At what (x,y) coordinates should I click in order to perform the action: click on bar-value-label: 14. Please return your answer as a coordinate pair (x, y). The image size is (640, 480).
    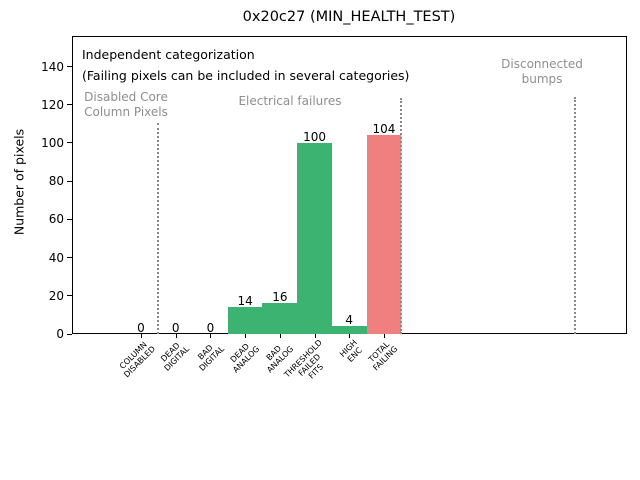
    Looking at the image, I should click on (245, 301).